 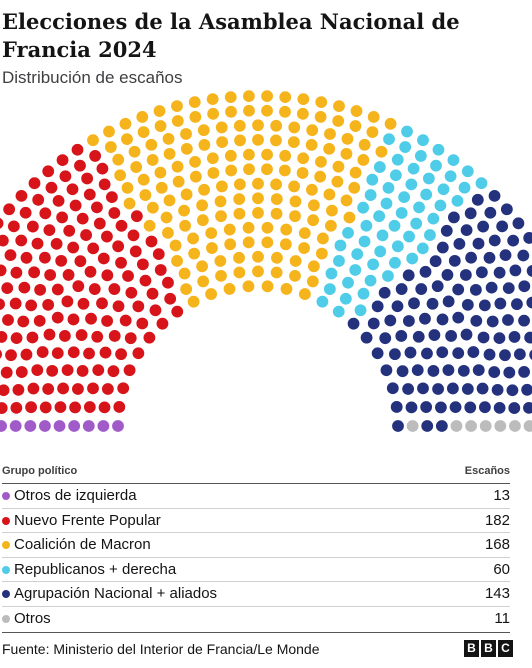 I want to click on bbc-logo-letter: B, so click(x=488, y=648).